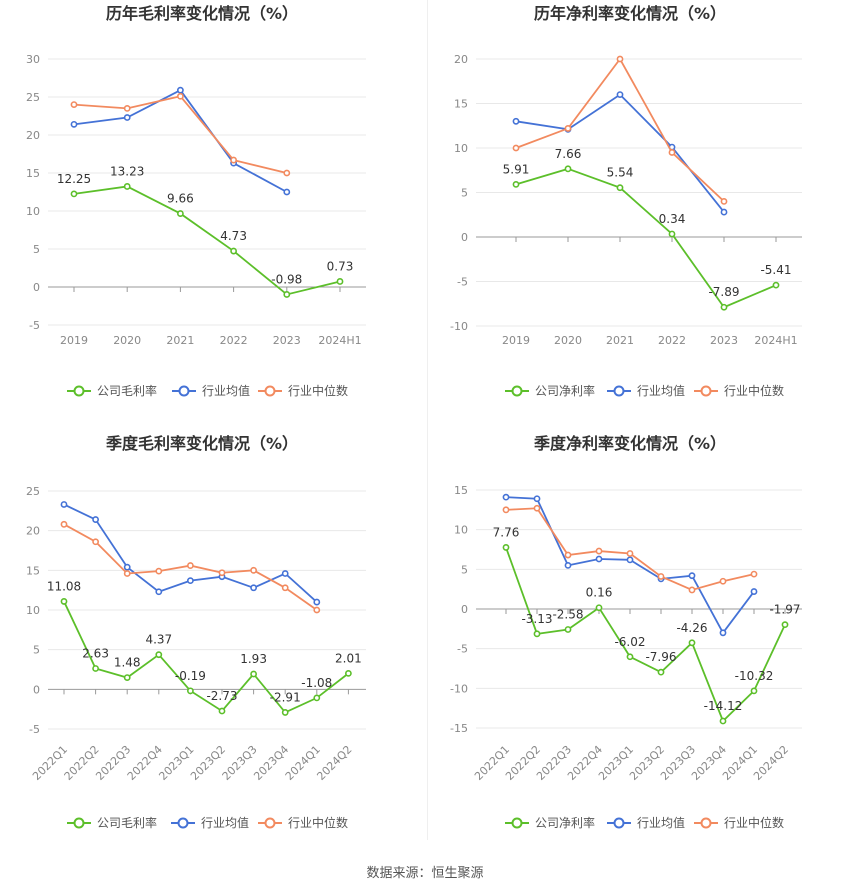  What do you see at coordinates (201, 443) in the screenshot?
I see `chart-title: 季度毛利率变化情况（%）` at bounding box center [201, 443].